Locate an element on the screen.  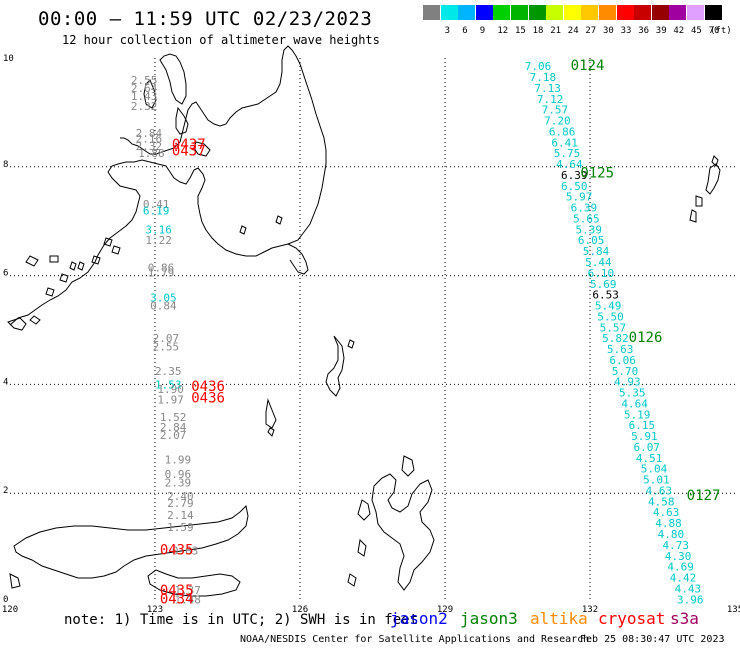
swh-value: 1.48 is located at coordinates (187, 599).